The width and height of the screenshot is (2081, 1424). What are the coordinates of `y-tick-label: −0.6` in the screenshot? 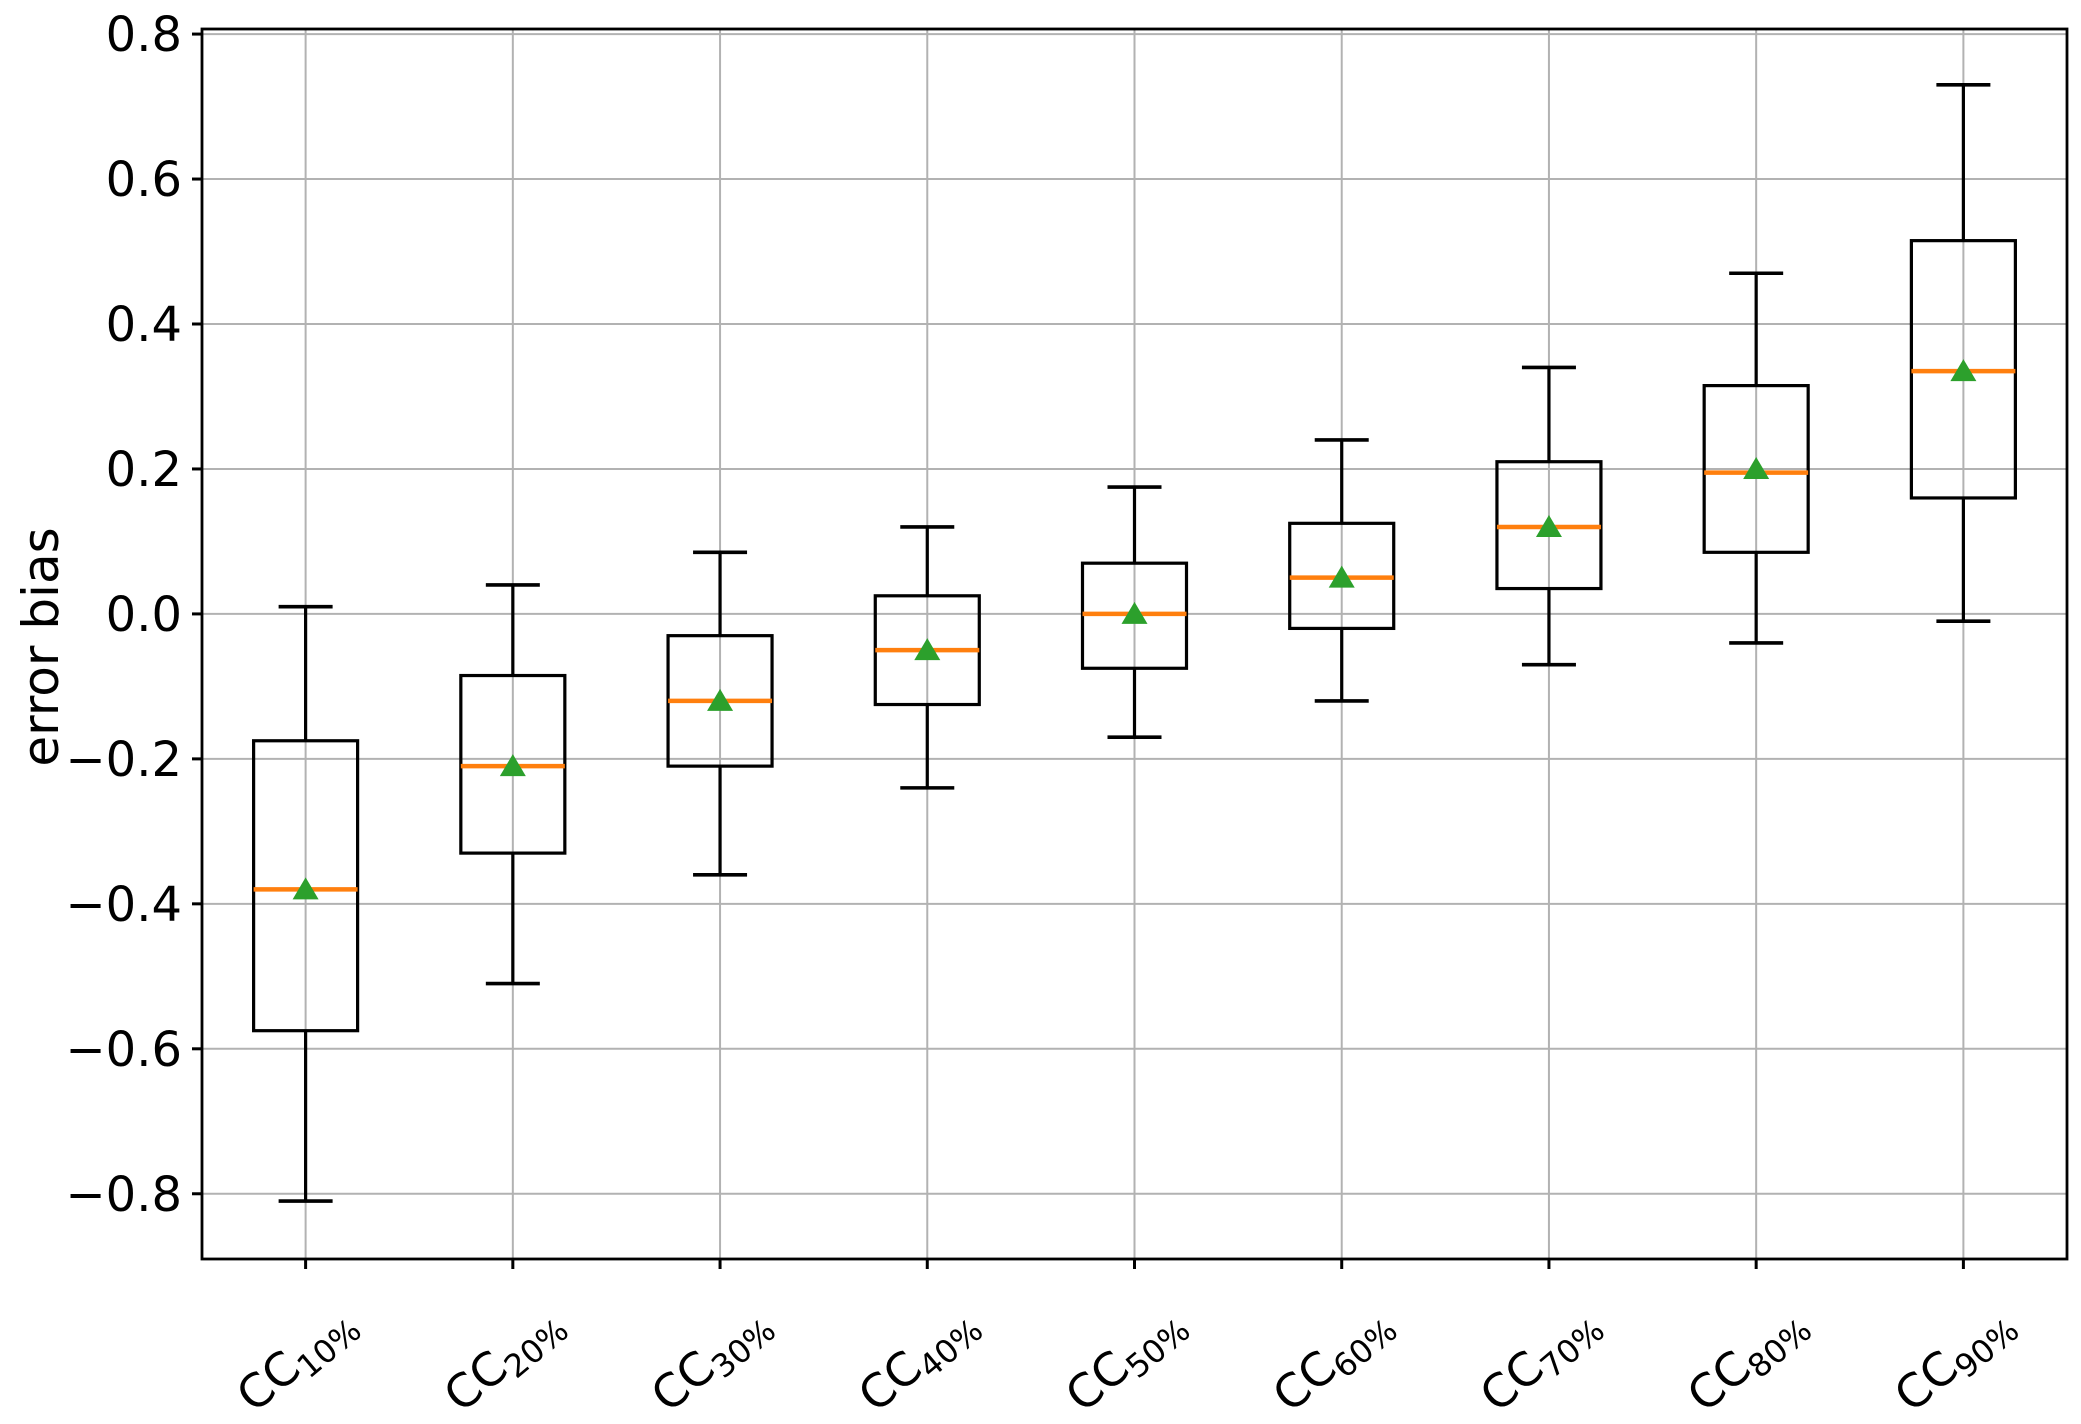 It's located at (123, 1050).